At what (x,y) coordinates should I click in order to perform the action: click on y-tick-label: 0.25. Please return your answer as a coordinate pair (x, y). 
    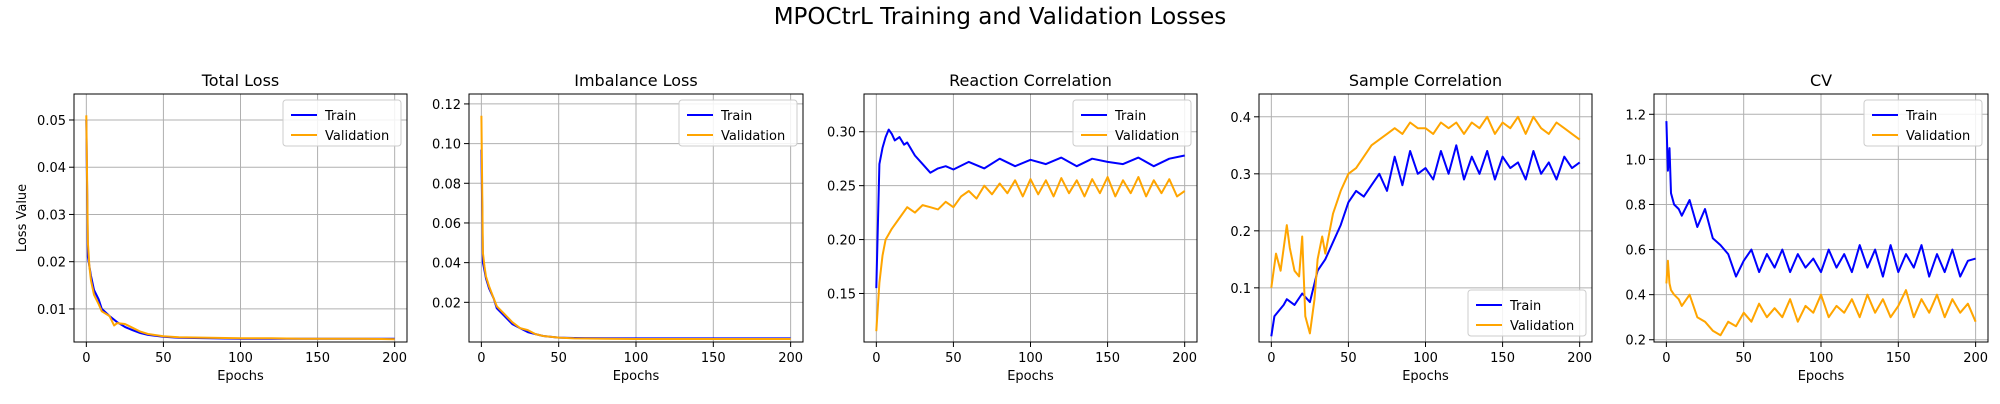
    Looking at the image, I should click on (841, 187).